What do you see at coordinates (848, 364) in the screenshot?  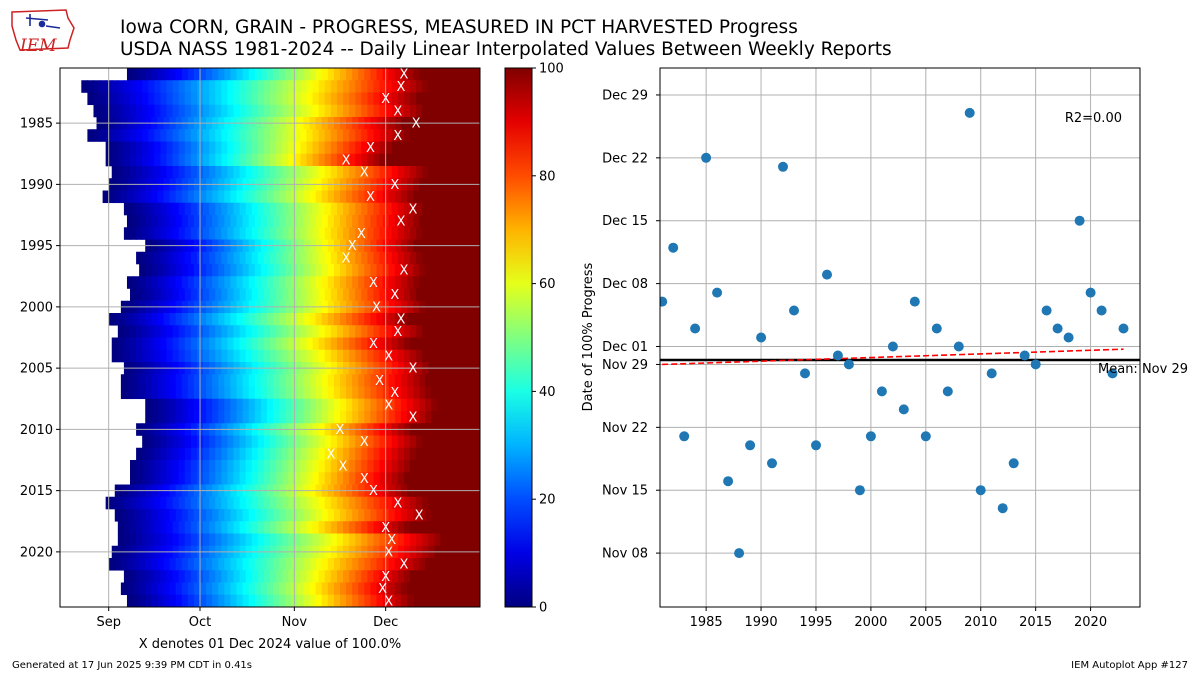 I see `scatter-point-1998` at bounding box center [848, 364].